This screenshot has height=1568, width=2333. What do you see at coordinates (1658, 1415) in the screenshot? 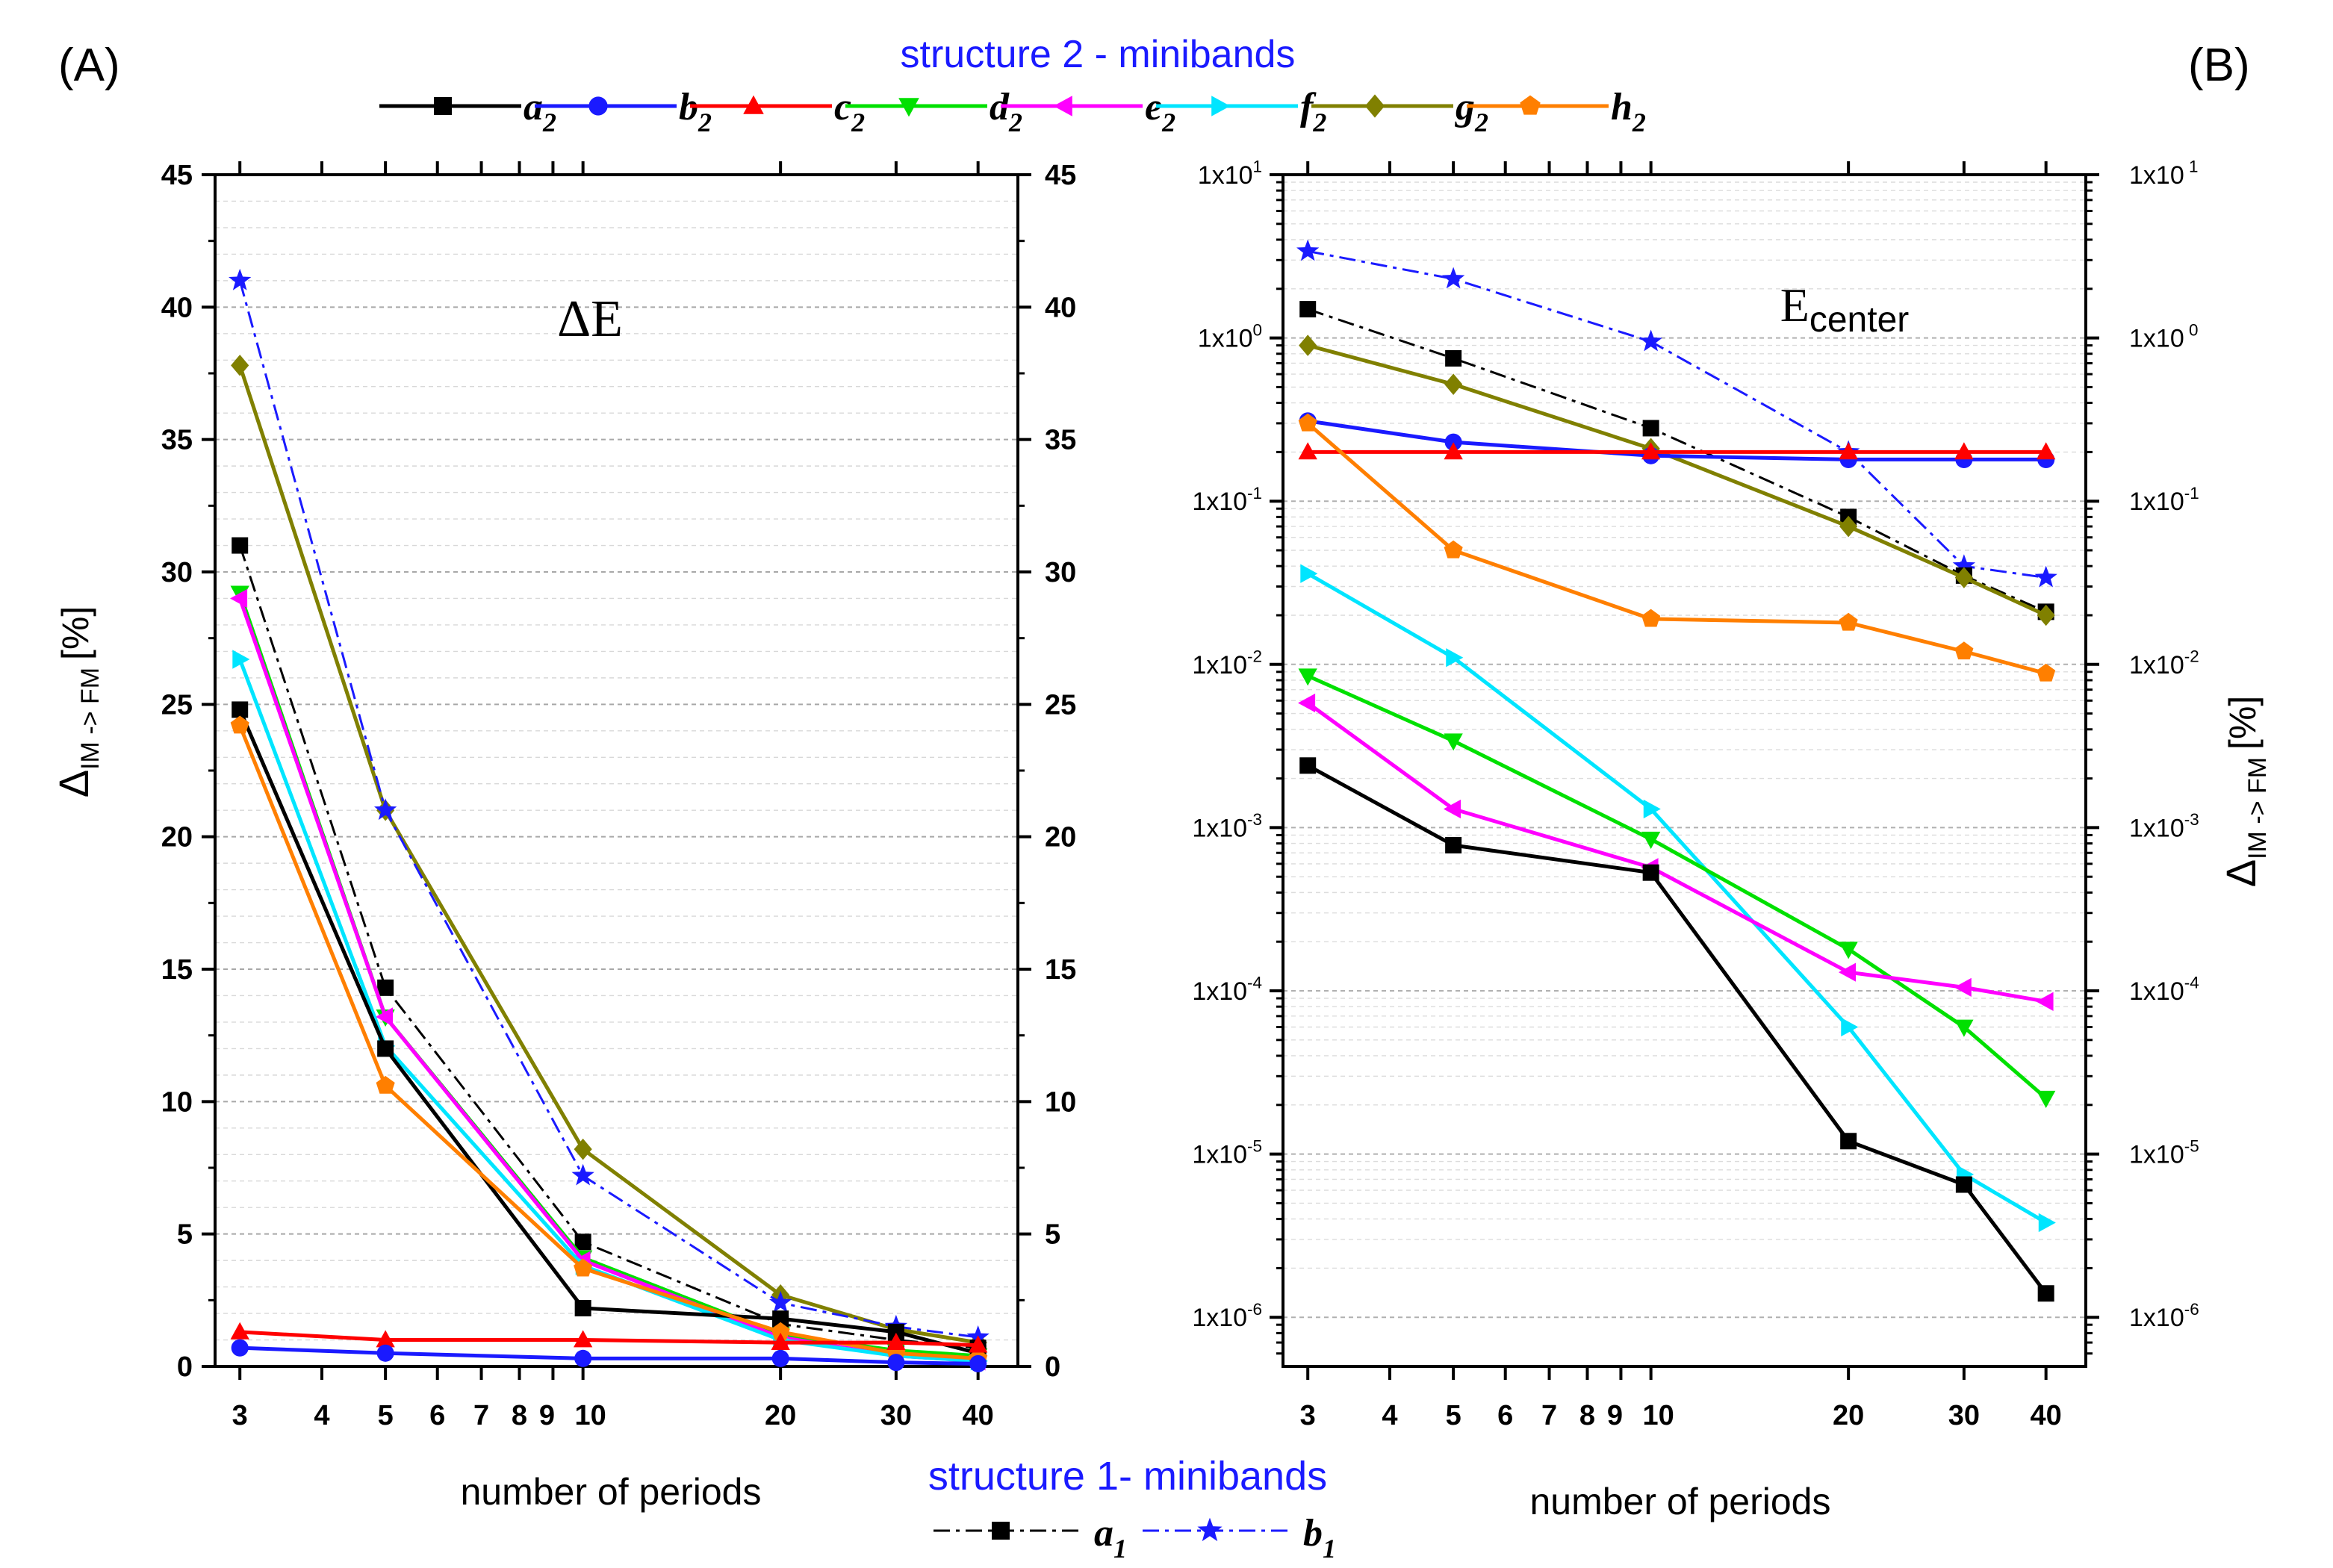
I see `x-tick-label: 10` at bounding box center [1658, 1415].